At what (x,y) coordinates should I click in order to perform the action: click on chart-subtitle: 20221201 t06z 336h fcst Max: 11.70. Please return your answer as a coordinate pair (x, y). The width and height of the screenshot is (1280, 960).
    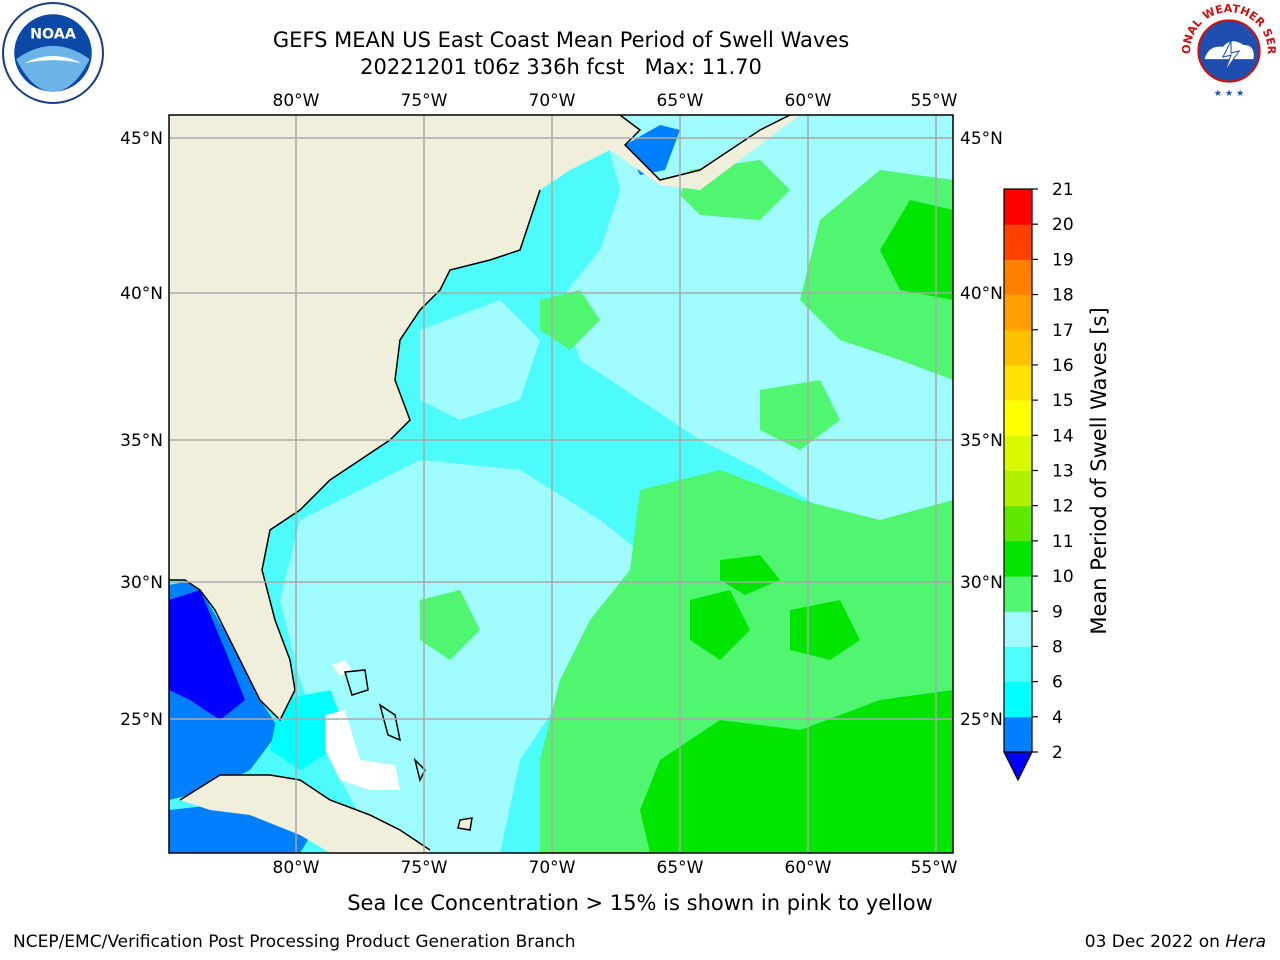
    Looking at the image, I should click on (561, 67).